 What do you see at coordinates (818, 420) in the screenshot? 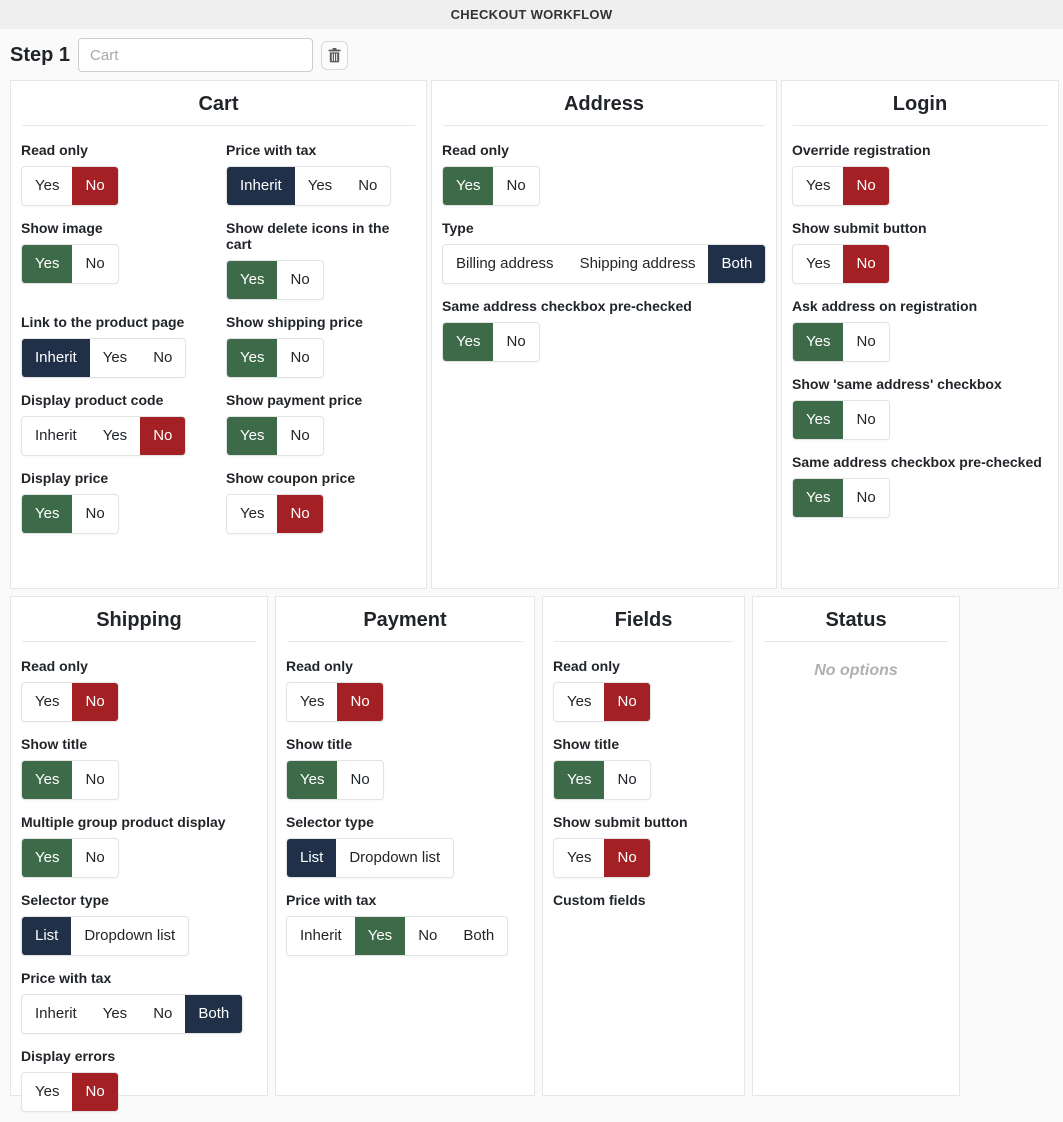
I see `show-same-address-checkbox-yes-button: Yes` at bounding box center [818, 420].